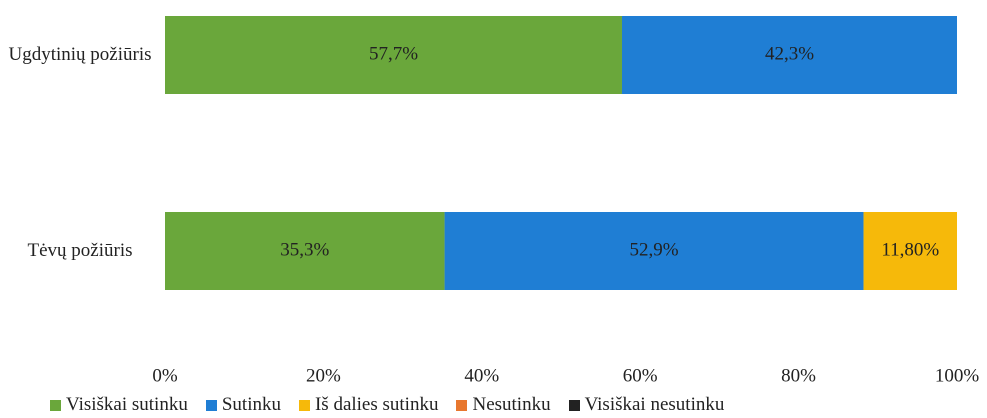  What do you see at coordinates (481, 375) in the screenshot?
I see `x-tick-label: 40%` at bounding box center [481, 375].